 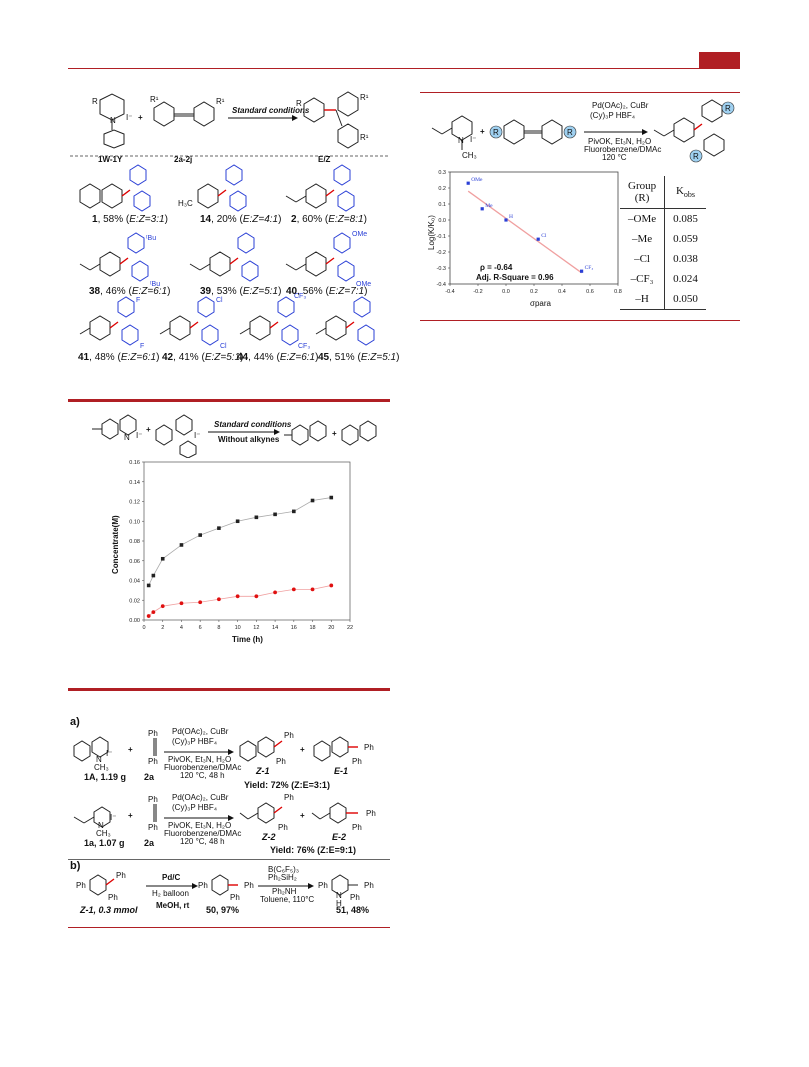 I want to click on svg-text: MeOH, rt, so click(x=173, y=905).